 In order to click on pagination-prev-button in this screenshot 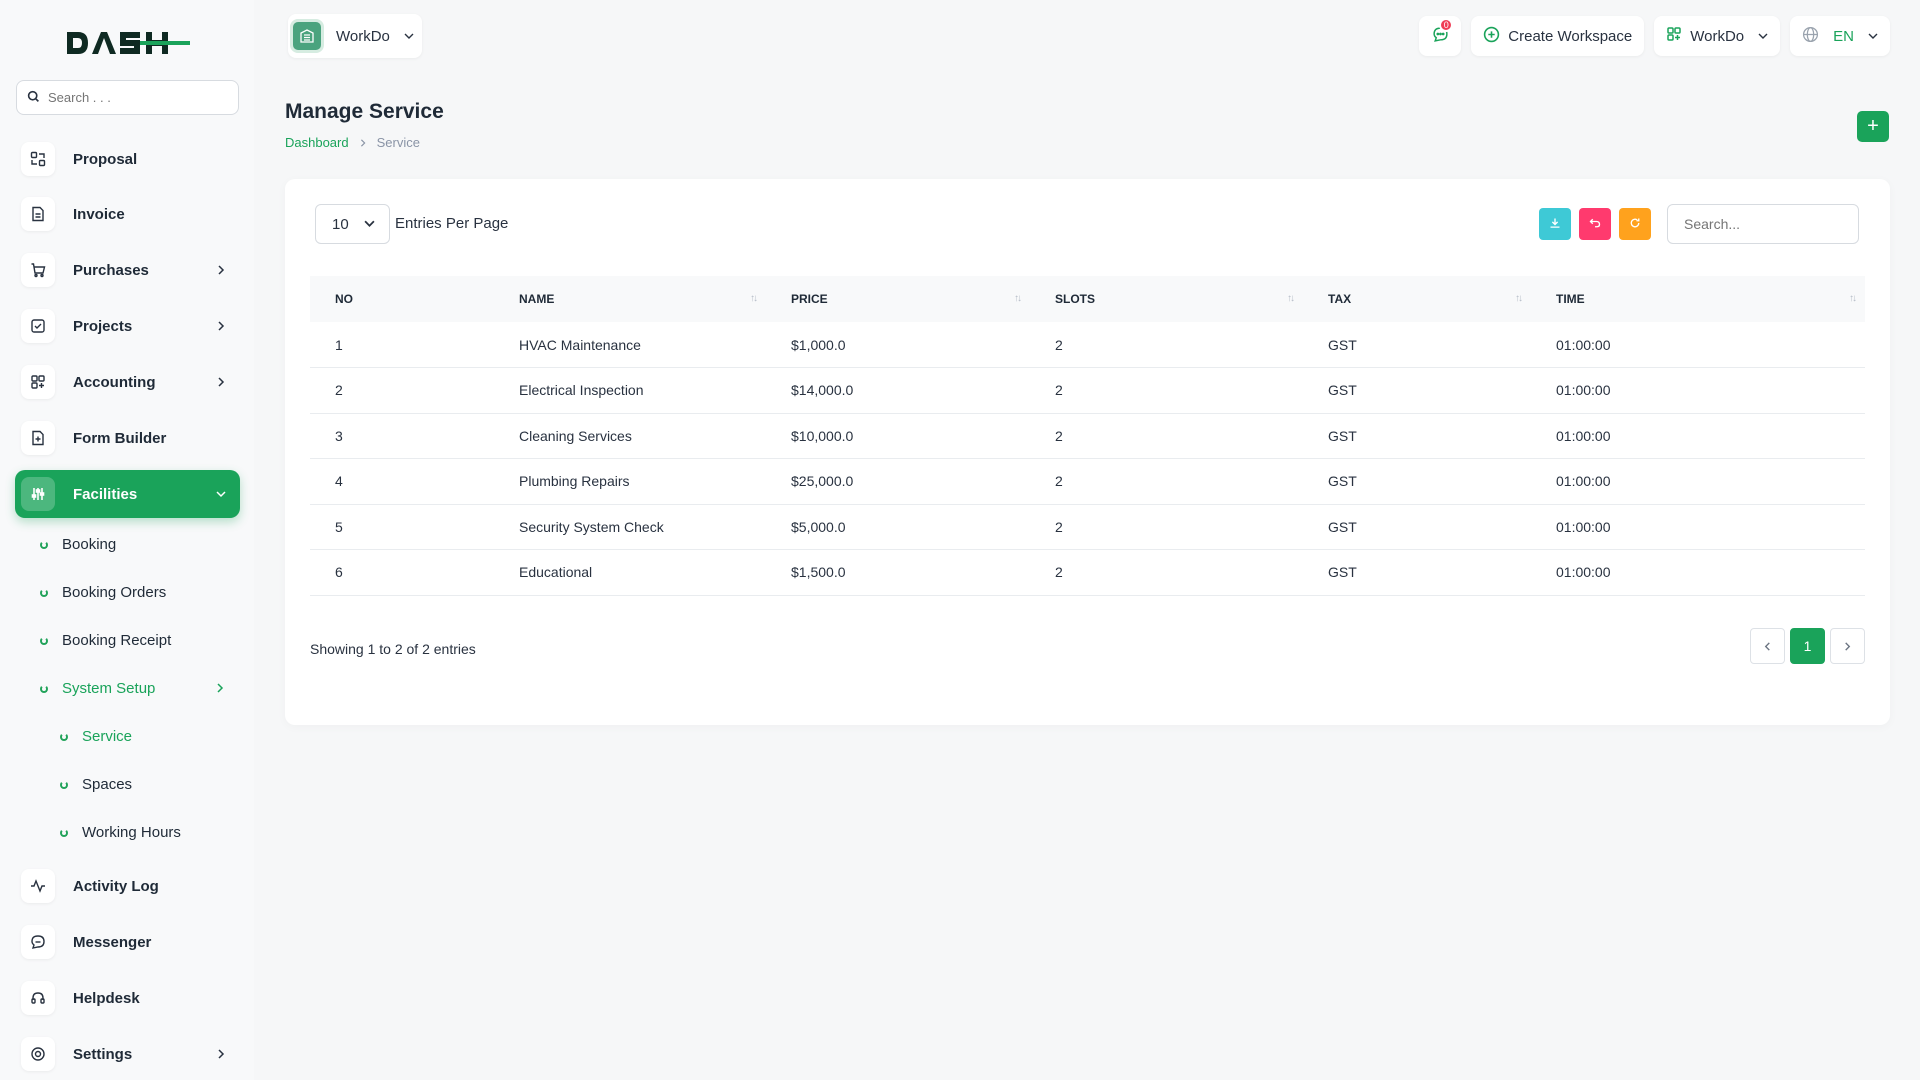, I will do `click(1767, 646)`.